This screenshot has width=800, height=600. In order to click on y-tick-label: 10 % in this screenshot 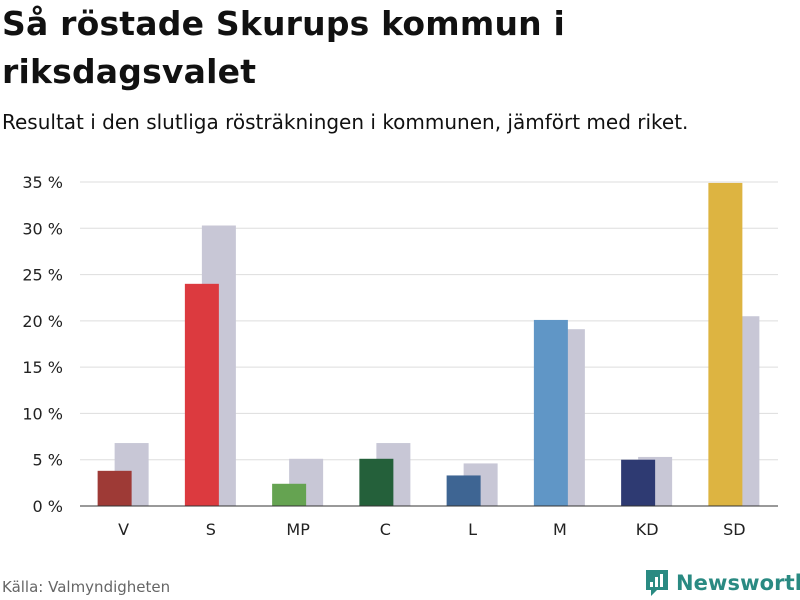, I will do `click(42, 413)`.